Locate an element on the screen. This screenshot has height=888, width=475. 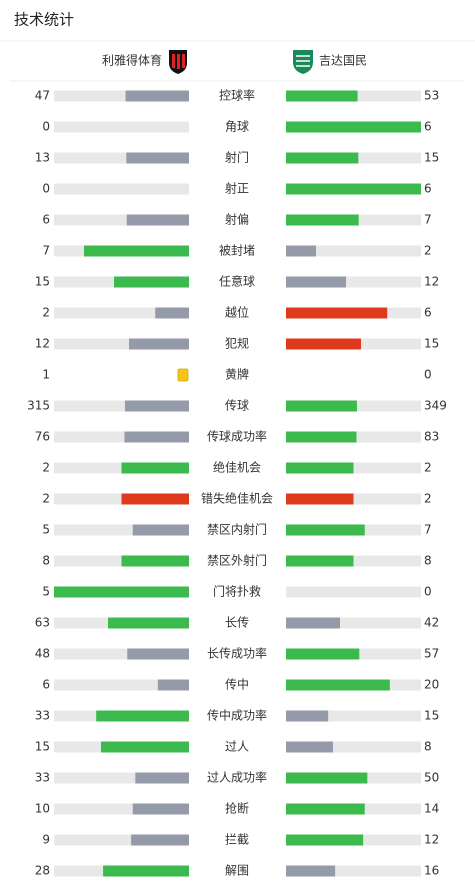
home-value: 15 is located at coordinates (42, 282).